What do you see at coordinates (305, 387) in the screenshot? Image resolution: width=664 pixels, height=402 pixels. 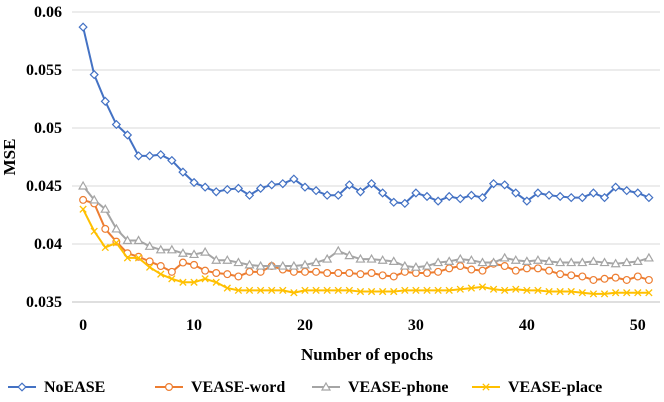 I see `legend: NoEASE VEASE-word VEASE-phone VEASE-place` at bounding box center [305, 387].